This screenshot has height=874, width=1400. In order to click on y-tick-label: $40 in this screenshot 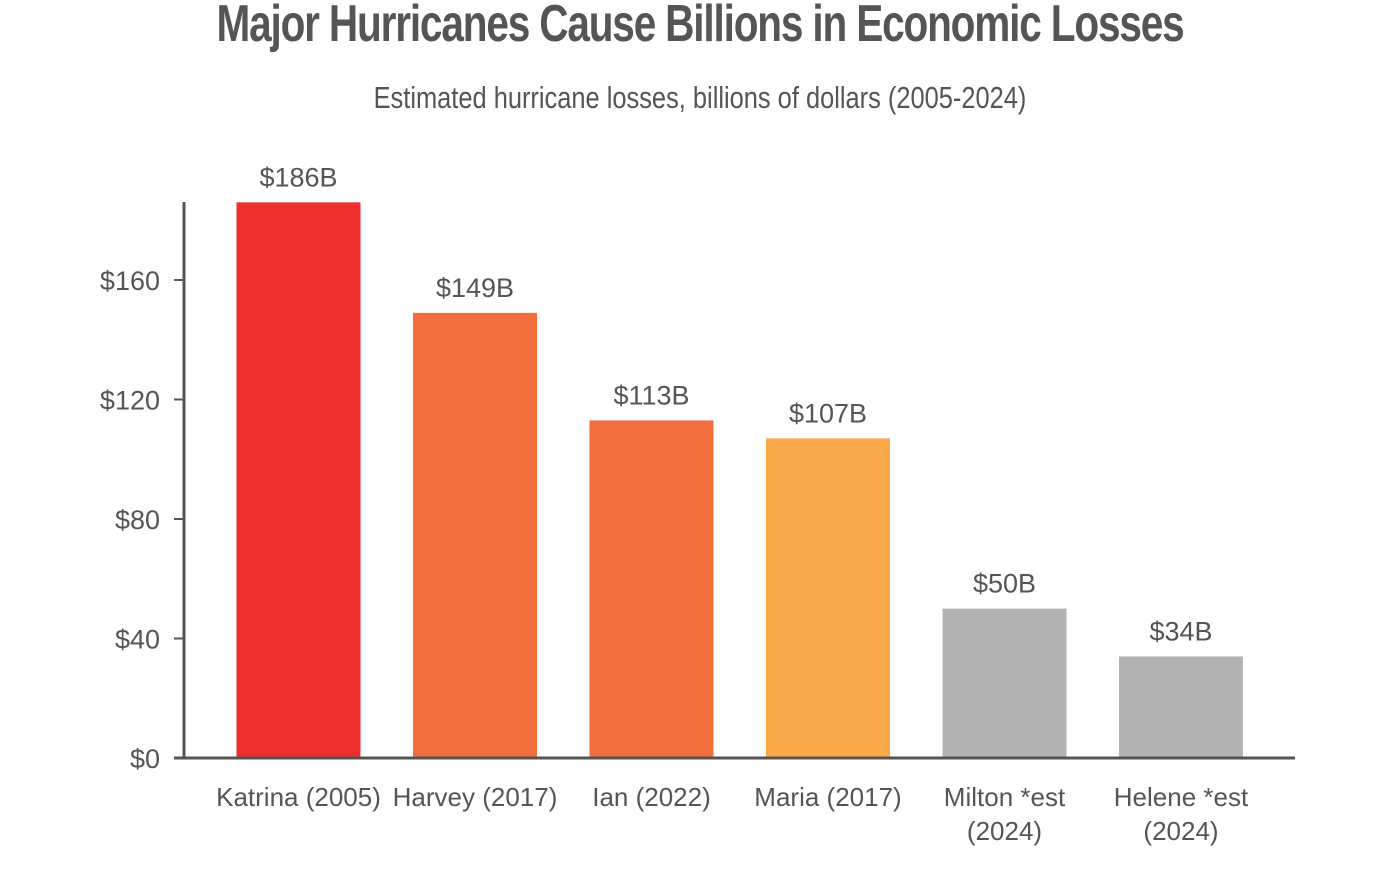, I will do `click(137, 640)`.